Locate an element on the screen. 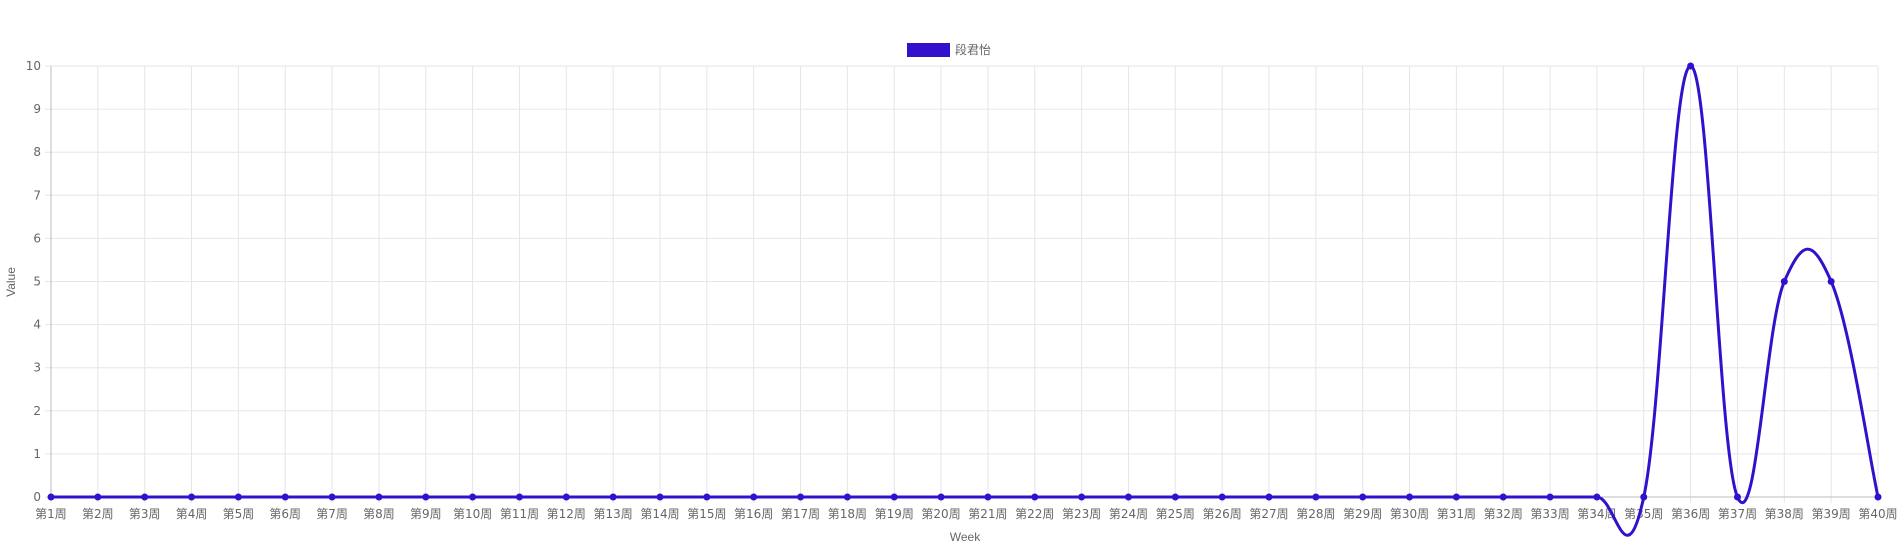 The height and width of the screenshot is (550, 1900). x-tick-label: 第32周 is located at coordinates (1503, 514).